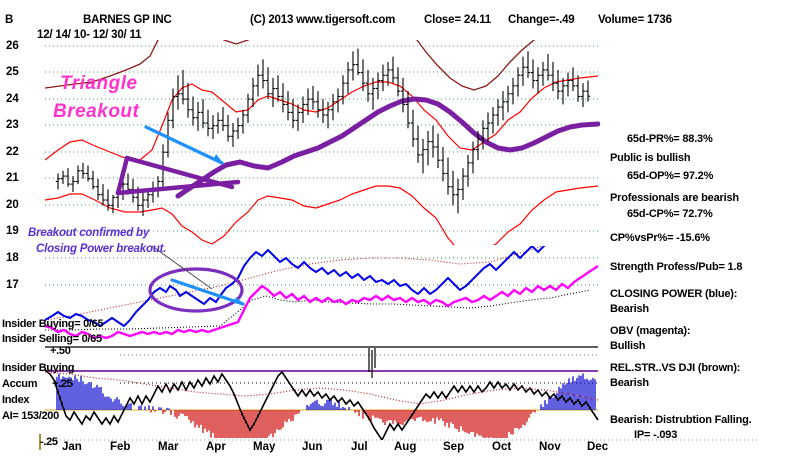 The width and height of the screenshot is (800, 456). Describe the element at coordinates (550, 447) in the screenshot. I see `x-tick-nov: Nov` at that location.